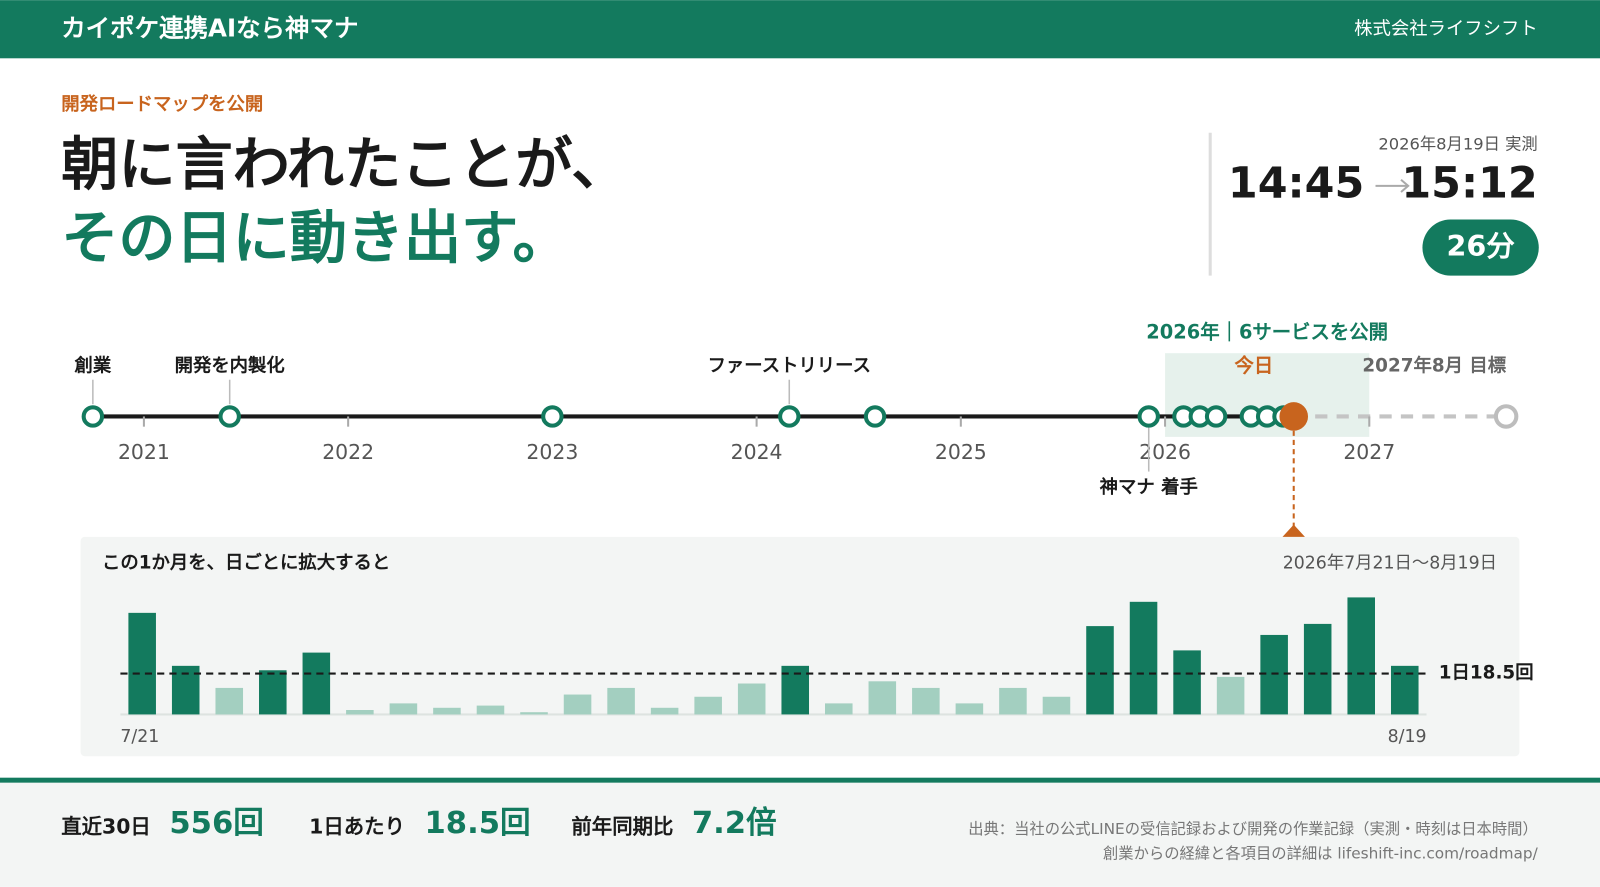 Image resolution: width=1600 pixels, height=887 pixels. What do you see at coordinates (800, 780) in the screenshot?
I see `footer-rule` at bounding box center [800, 780].